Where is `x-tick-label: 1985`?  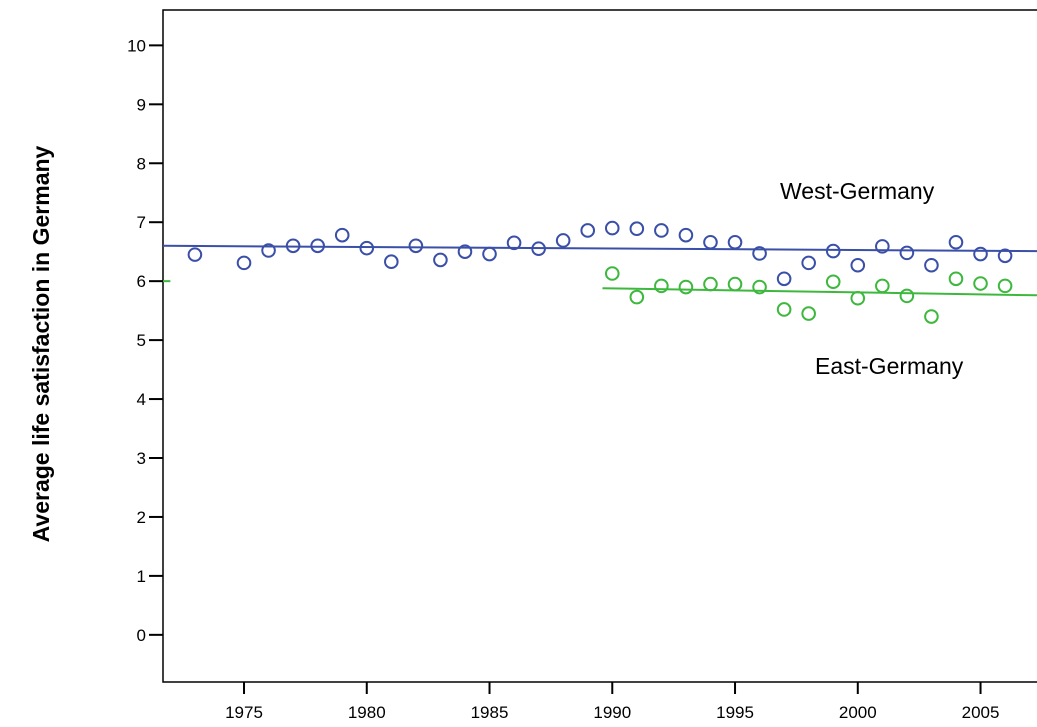 x-tick-label: 1985 is located at coordinates (490, 712).